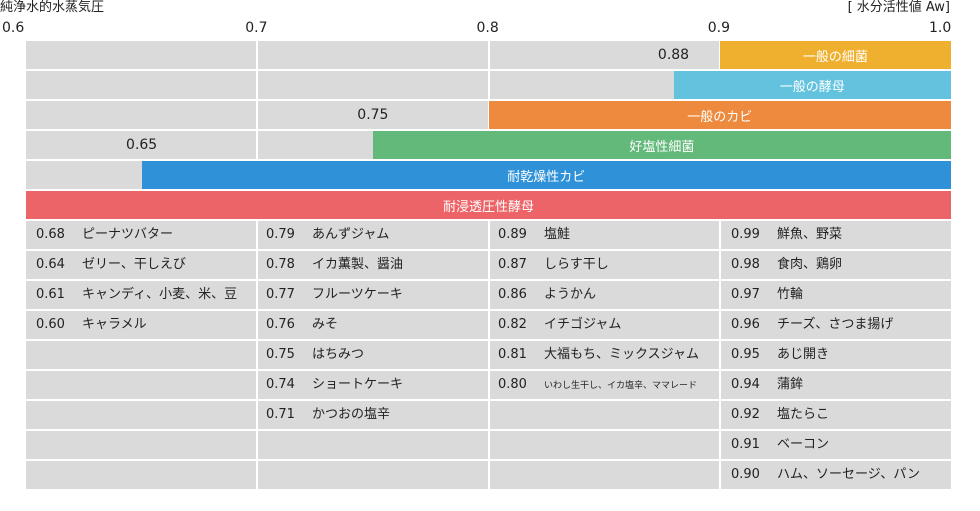  I want to click on food-aw-value: 0.97, so click(745, 294).